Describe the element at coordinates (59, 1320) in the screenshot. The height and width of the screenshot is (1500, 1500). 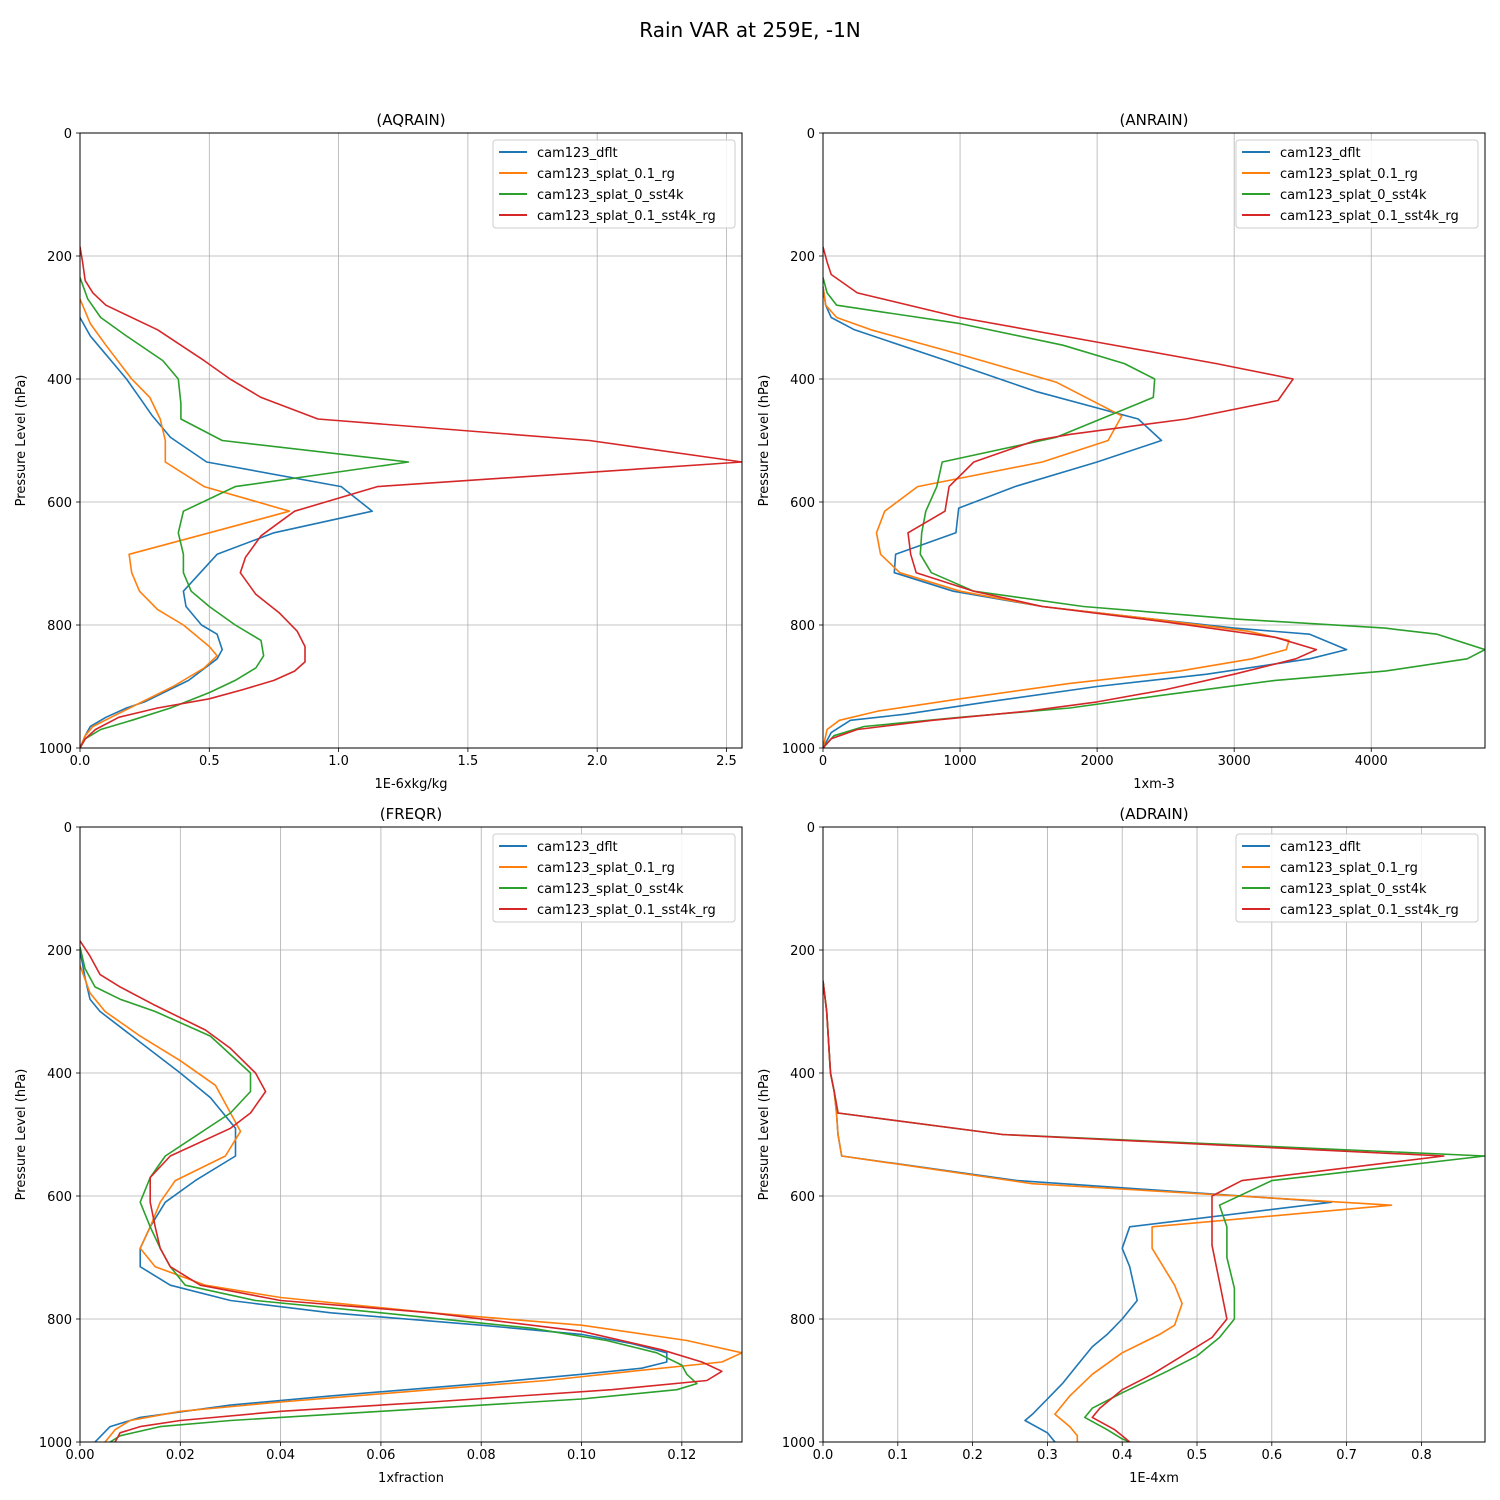
I see `freqr-ytick-label: 800` at that location.